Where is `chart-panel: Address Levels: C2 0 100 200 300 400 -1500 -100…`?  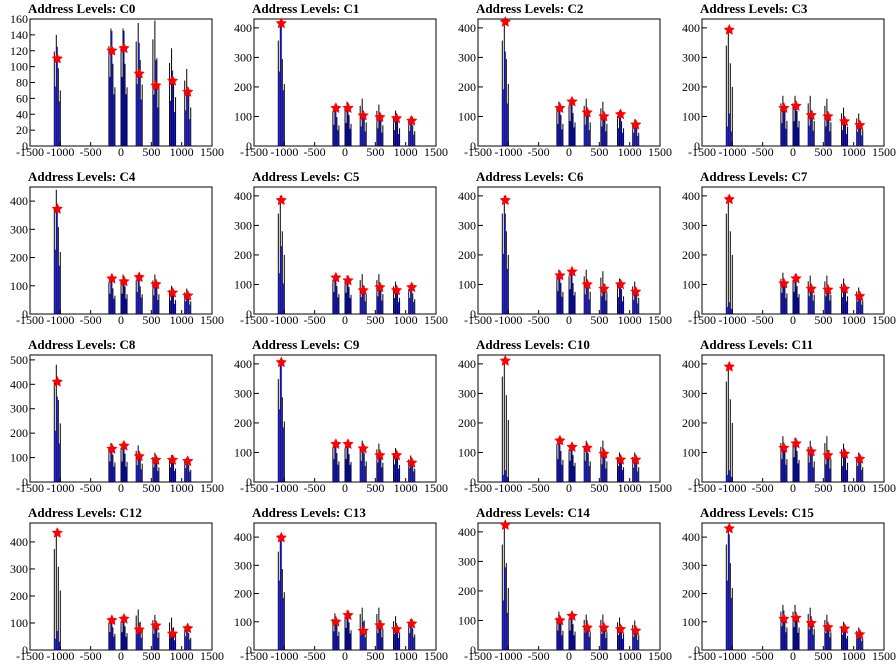
chart-panel: Address Levels: C2 0 100 200 300 400 -1500 -100… is located at coordinates (565, 80).